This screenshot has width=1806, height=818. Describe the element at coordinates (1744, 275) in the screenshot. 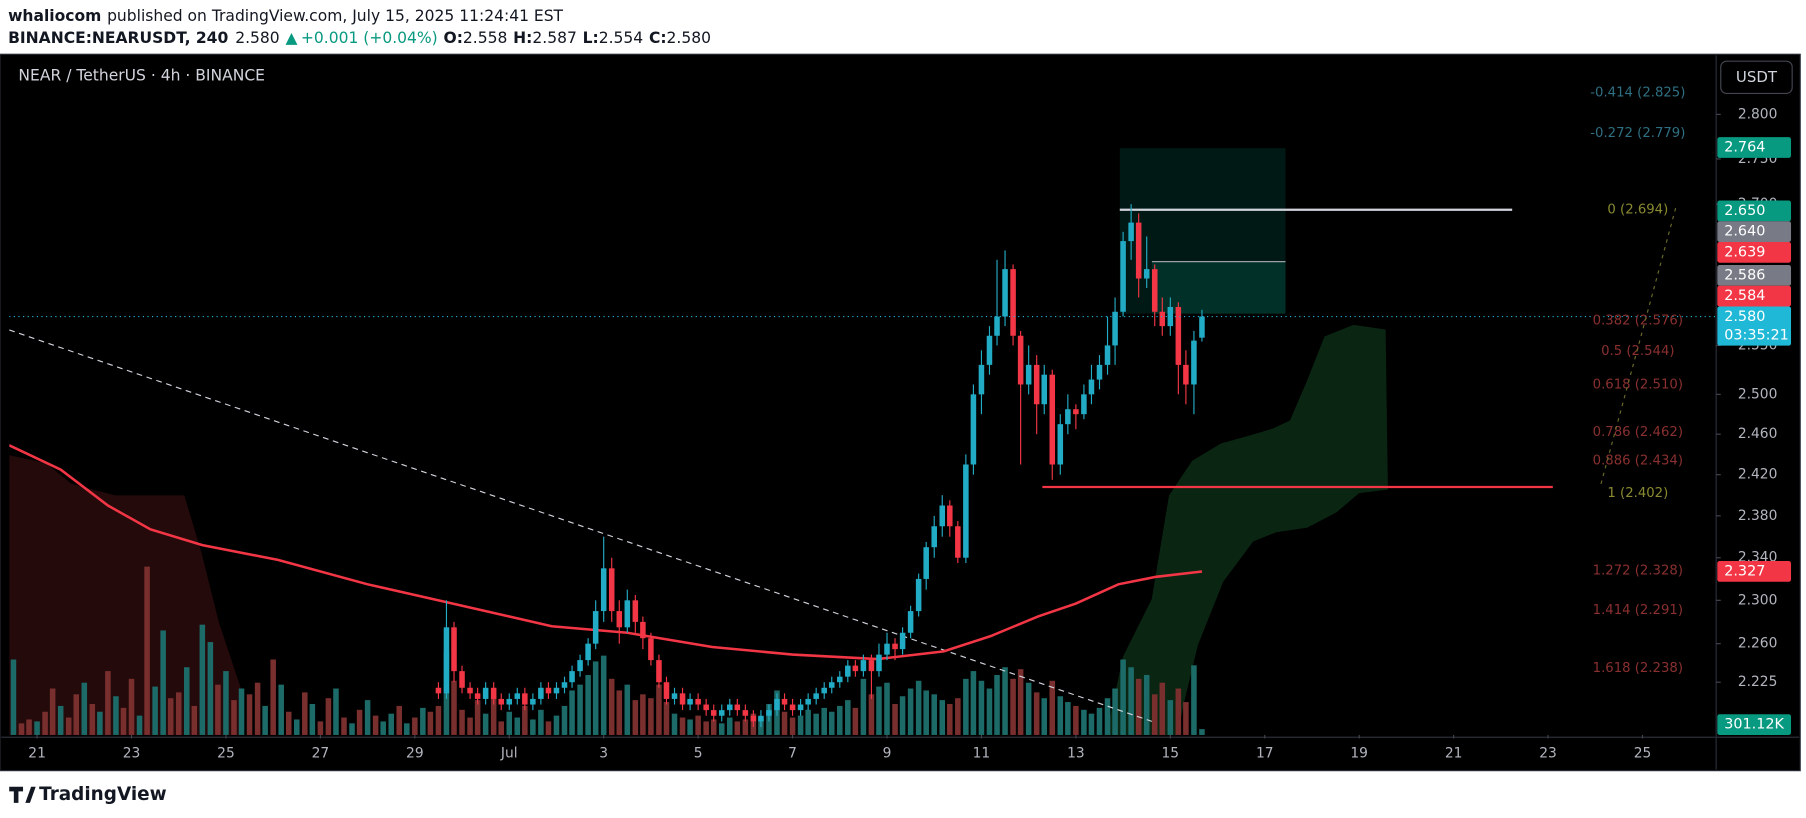

I see `price-tag-label: 2.586` at that location.